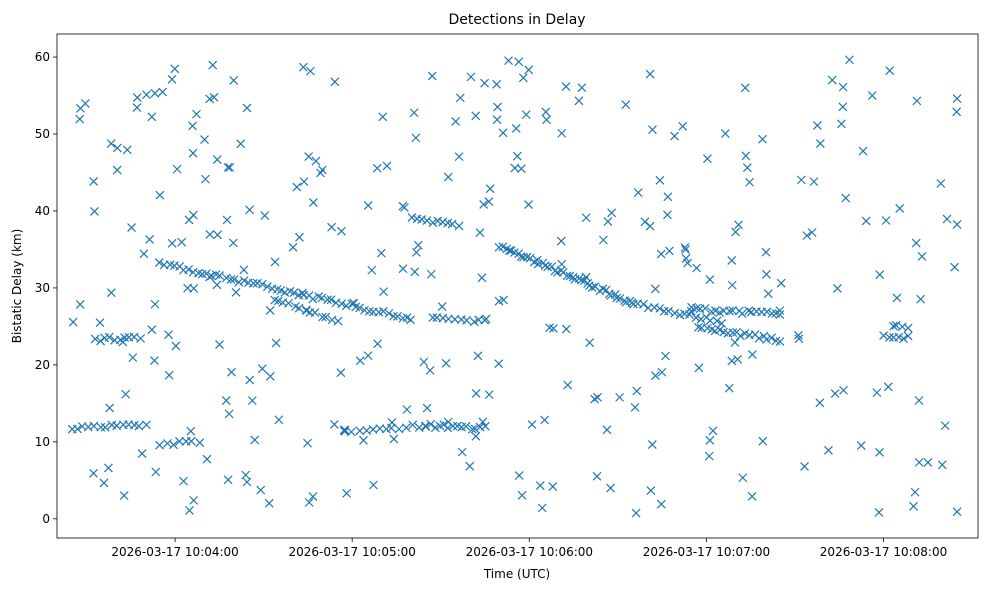 Image resolution: width=989 pixels, height=590 pixels. I want to click on y-tick-label: 10, so click(42, 442).